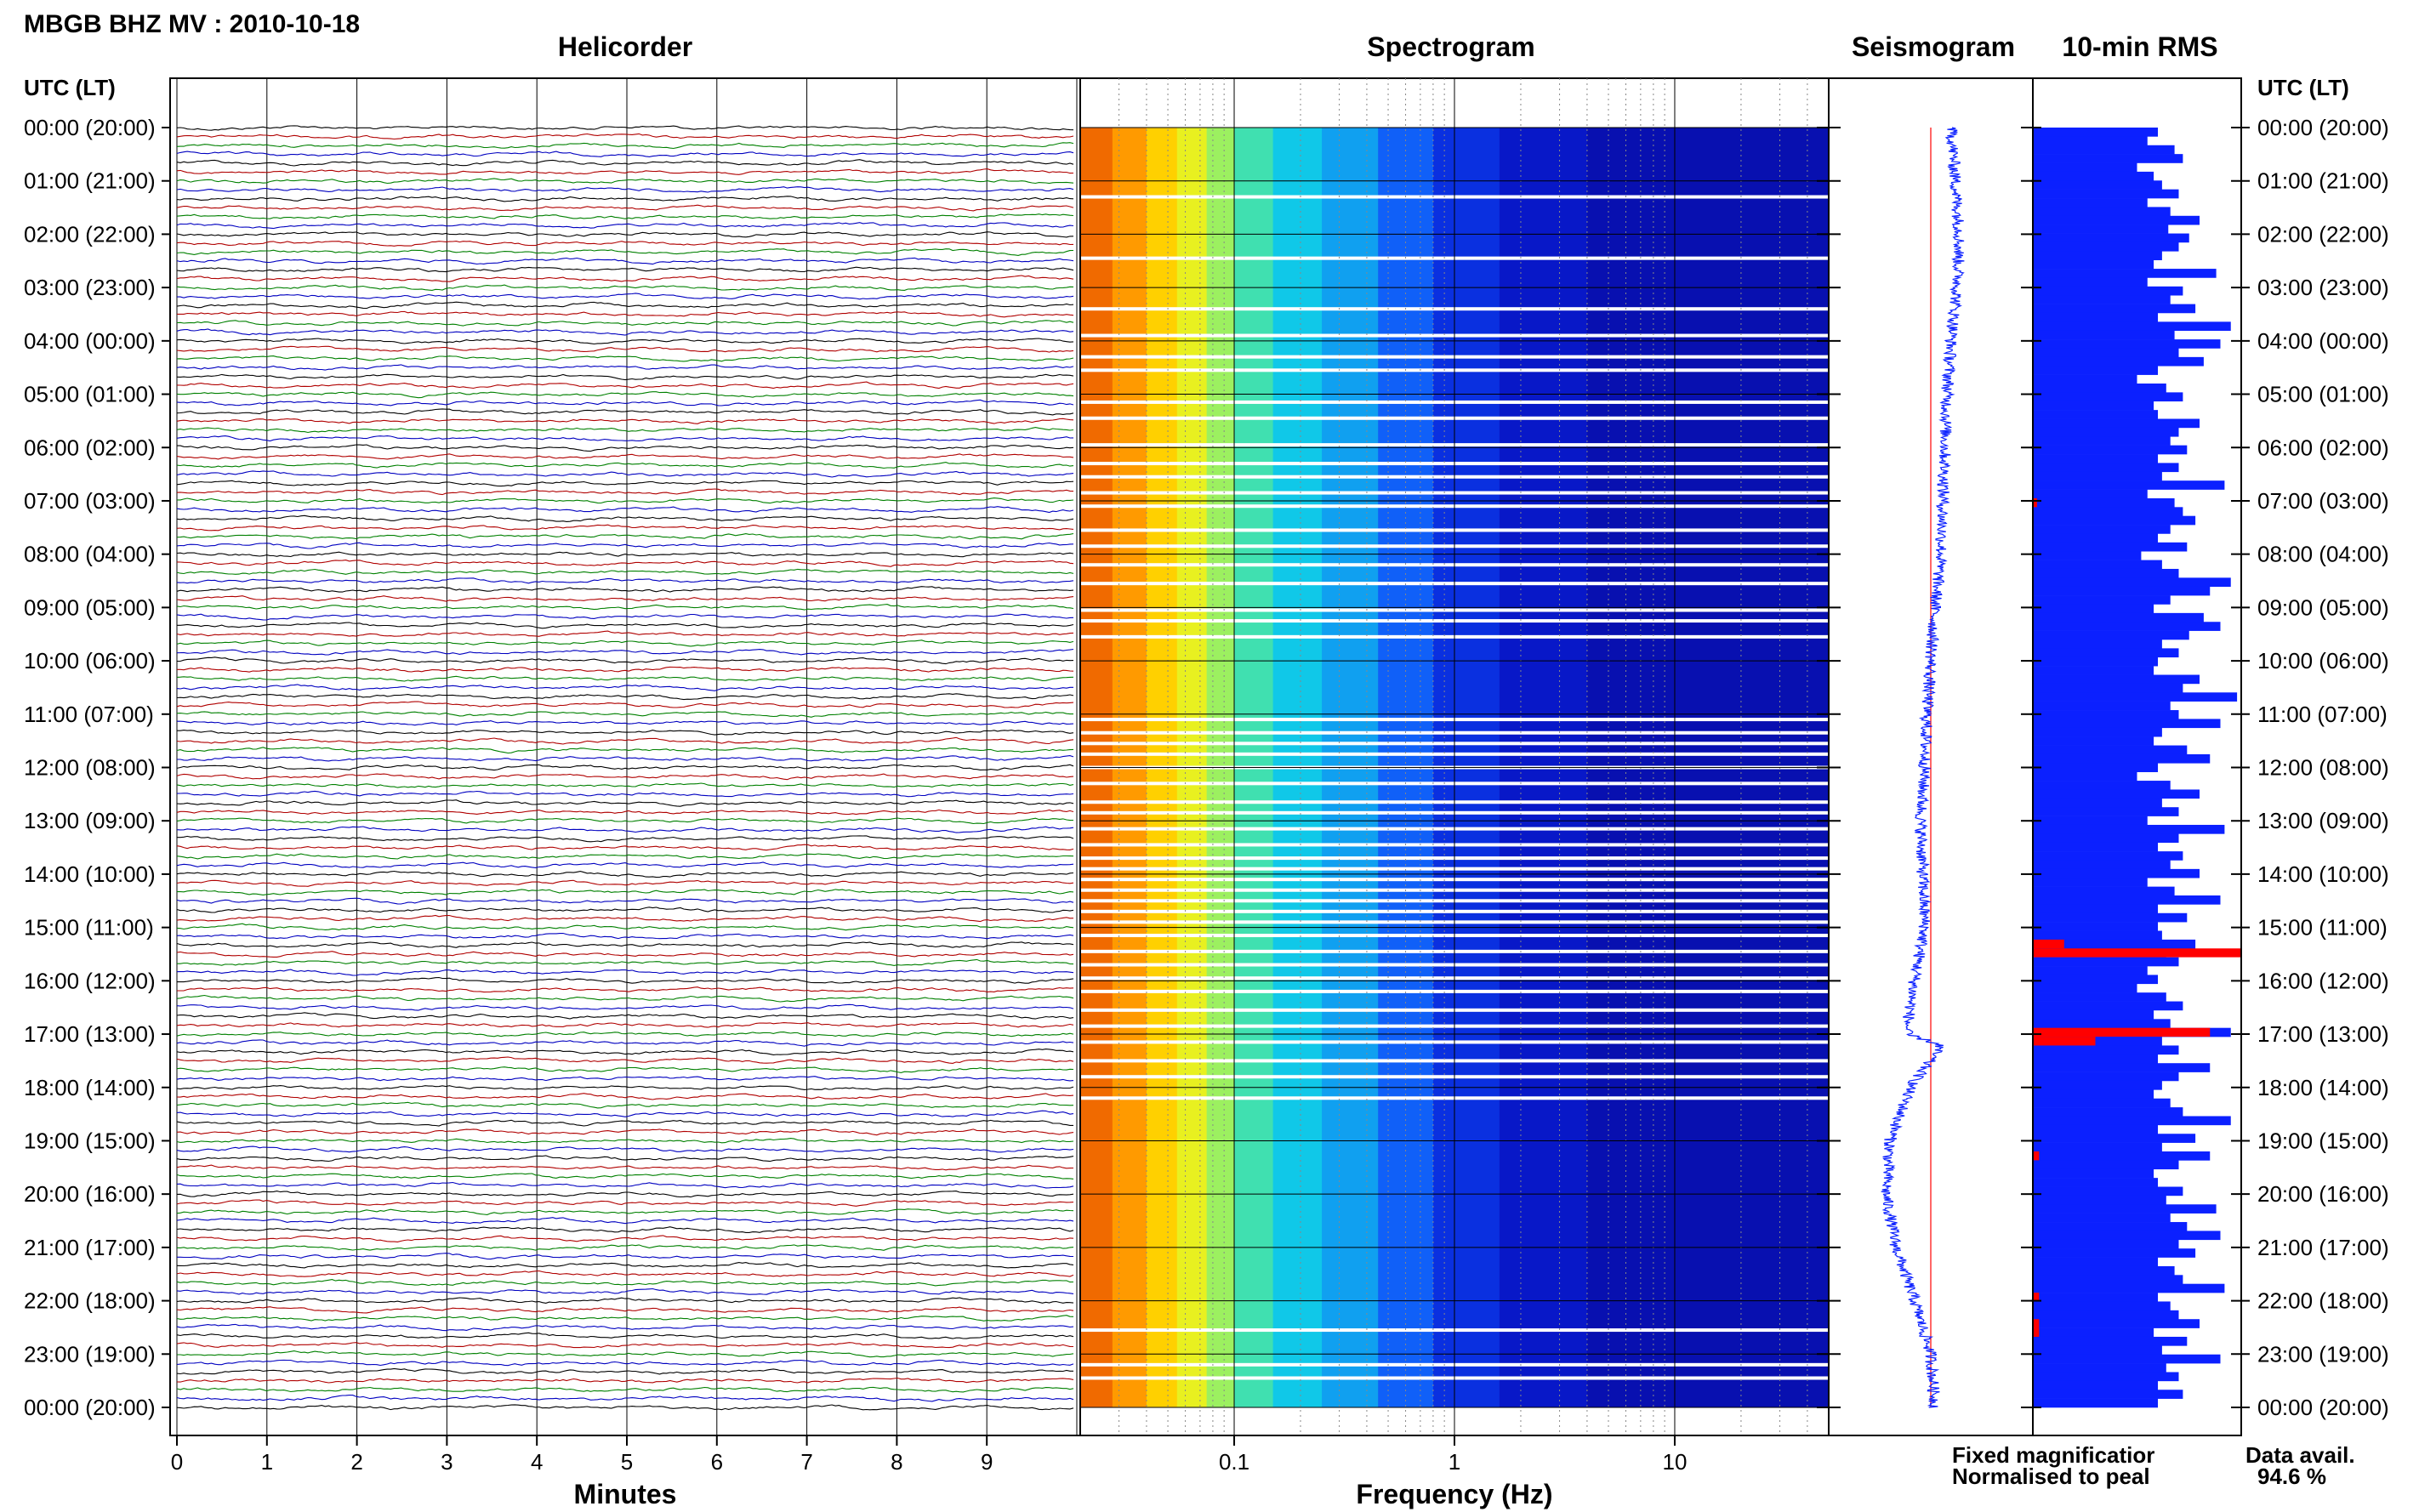 The height and width of the screenshot is (1512, 2419). I want to click on helicorder-title: Helicorder, so click(625, 46).